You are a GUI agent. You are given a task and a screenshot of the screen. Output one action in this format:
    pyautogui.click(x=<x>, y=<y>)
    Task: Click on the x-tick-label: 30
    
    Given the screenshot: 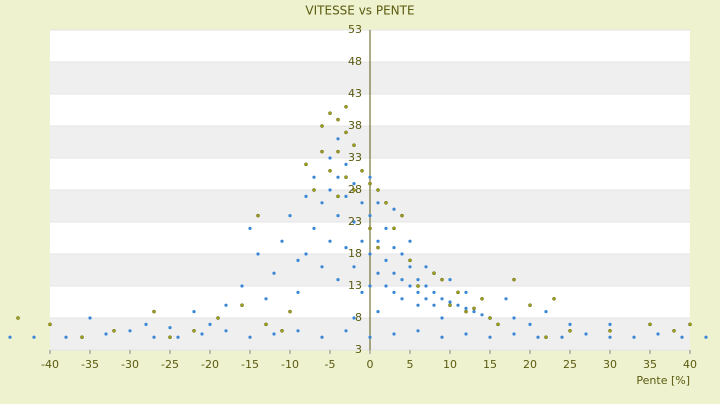 What is the action you would take?
    pyautogui.click(x=610, y=364)
    